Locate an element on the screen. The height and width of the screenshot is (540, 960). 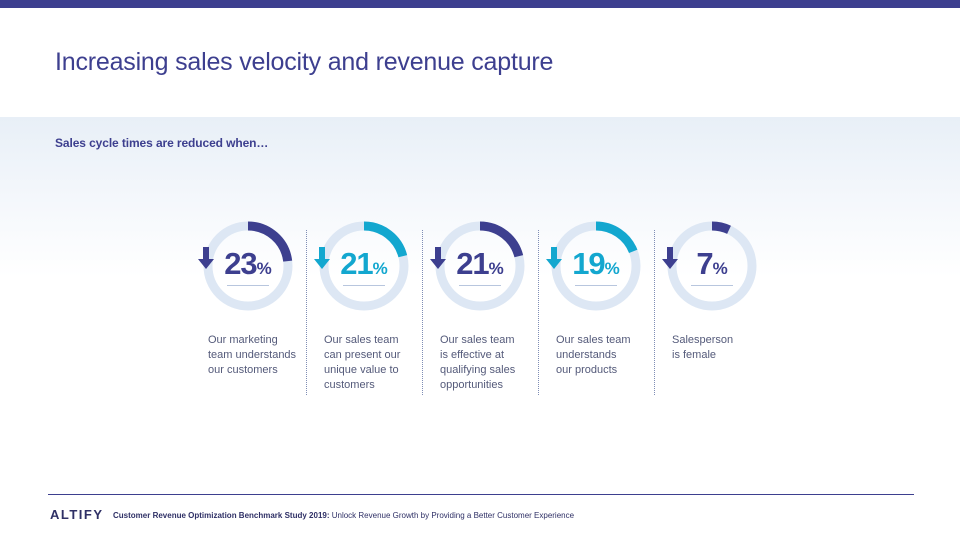
stat-number: 7 is located at coordinates (704, 263).